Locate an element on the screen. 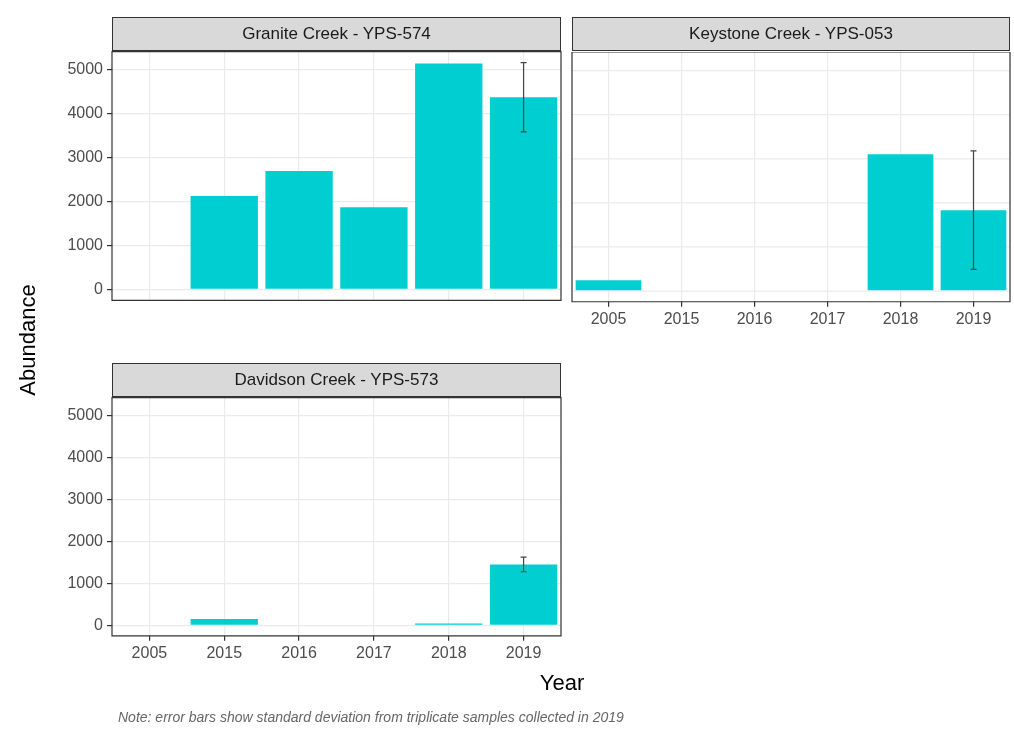  chart-title: Granite Creek - YPS-574 is located at coordinates (336, 34).